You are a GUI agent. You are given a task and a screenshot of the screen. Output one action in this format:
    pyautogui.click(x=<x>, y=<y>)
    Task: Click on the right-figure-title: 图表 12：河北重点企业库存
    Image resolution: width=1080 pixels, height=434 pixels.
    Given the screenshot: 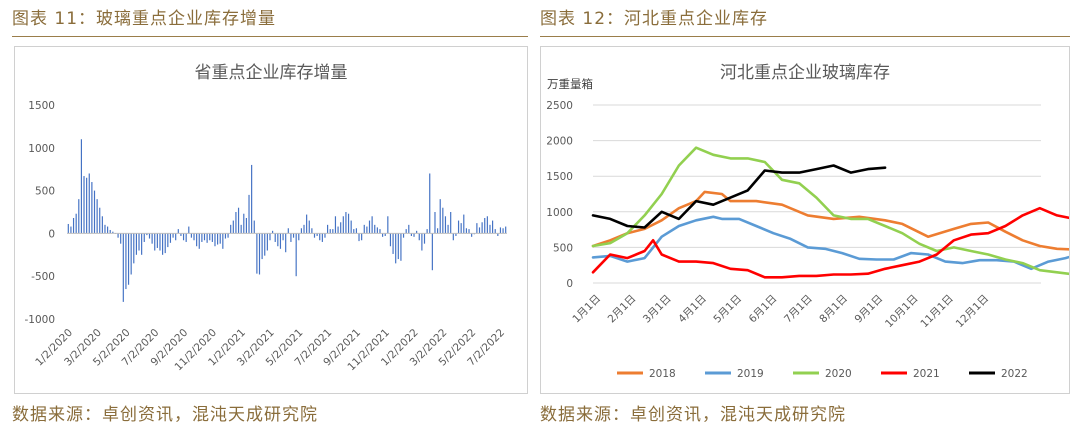 What is the action you would take?
    pyautogui.click(x=654, y=19)
    